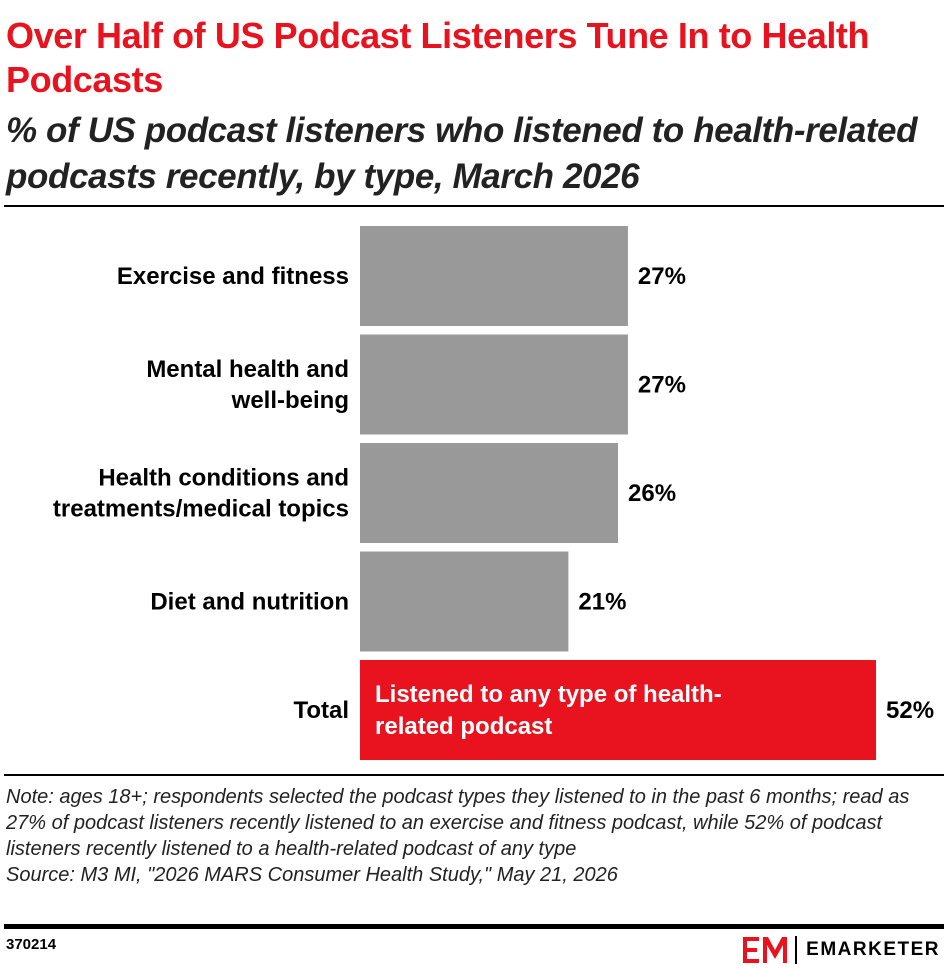 The image size is (948, 970). Describe the element at coordinates (548, 694) in the screenshot. I see `bar-inner-label: Listened to any type of health-` at that location.